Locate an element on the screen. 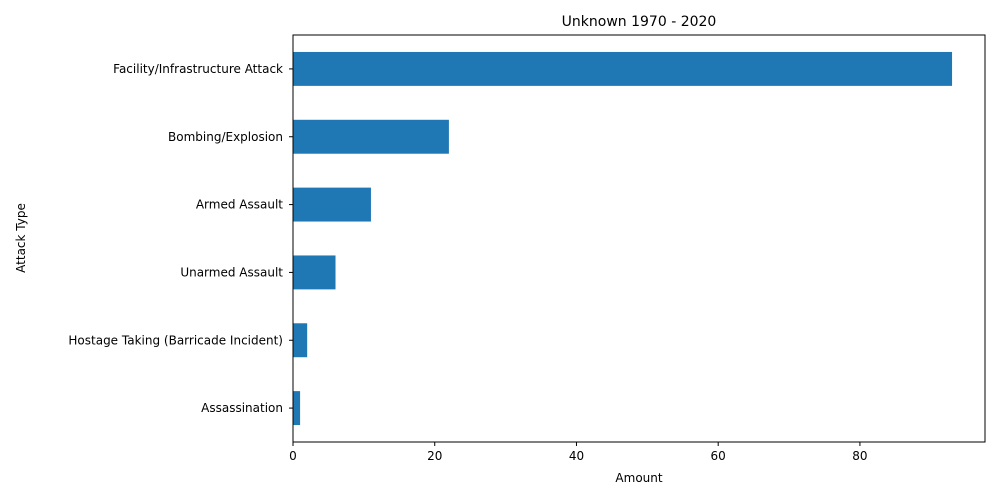 The image size is (1000, 500). chart-title: Unknown 1970 - 2020 is located at coordinates (639, 22).